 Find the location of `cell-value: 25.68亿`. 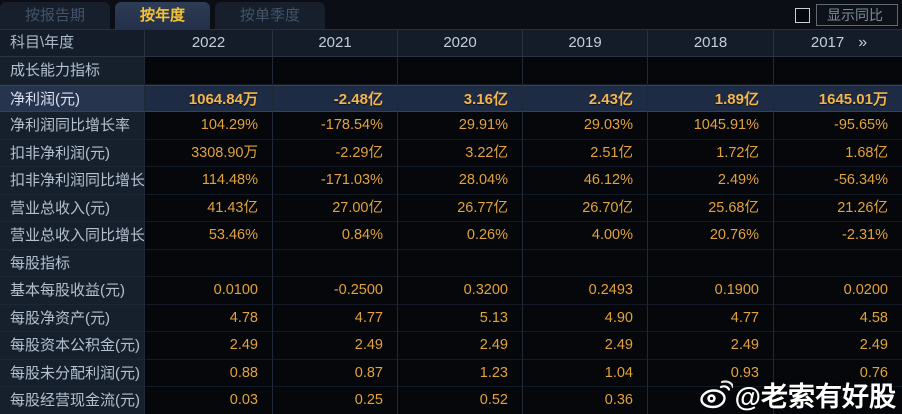

cell-value: 25.68亿 is located at coordinates (711, 208).